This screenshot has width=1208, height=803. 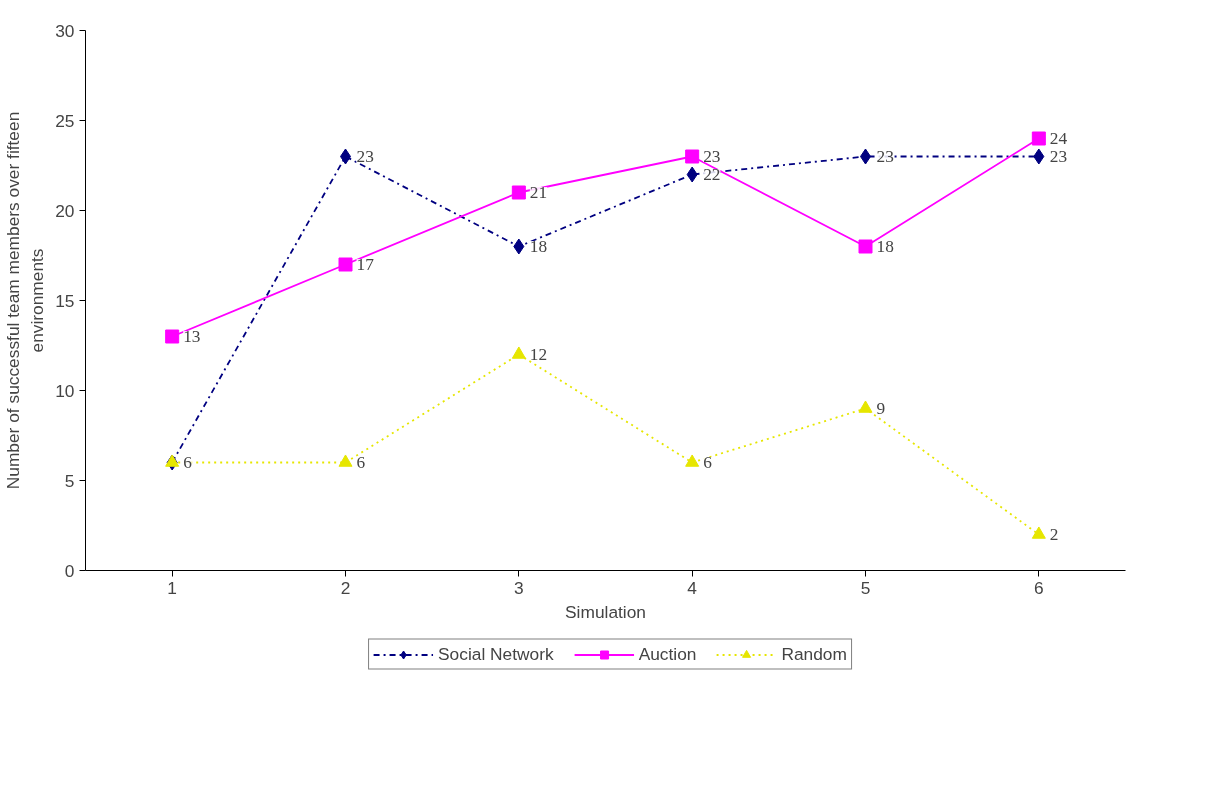 I want to click on y-tick-label: 15, so click(x=65, y=300).